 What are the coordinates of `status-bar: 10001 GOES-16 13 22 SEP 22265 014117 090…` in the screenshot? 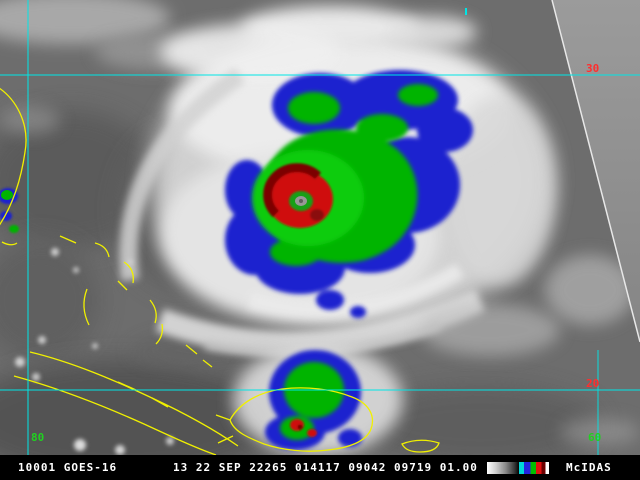 It's located at (320, 467).